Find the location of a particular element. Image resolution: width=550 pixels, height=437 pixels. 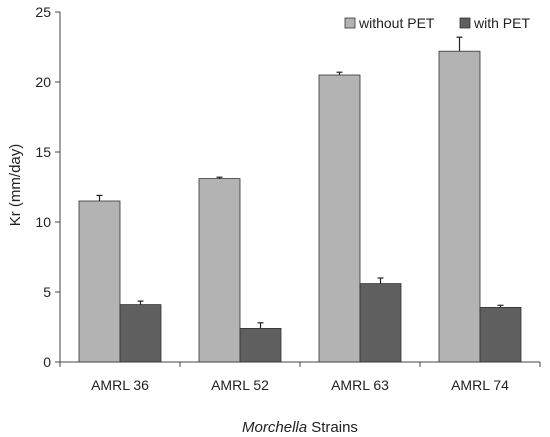

x-axis-title-rest: Strains is located at coordinates (332, 427).